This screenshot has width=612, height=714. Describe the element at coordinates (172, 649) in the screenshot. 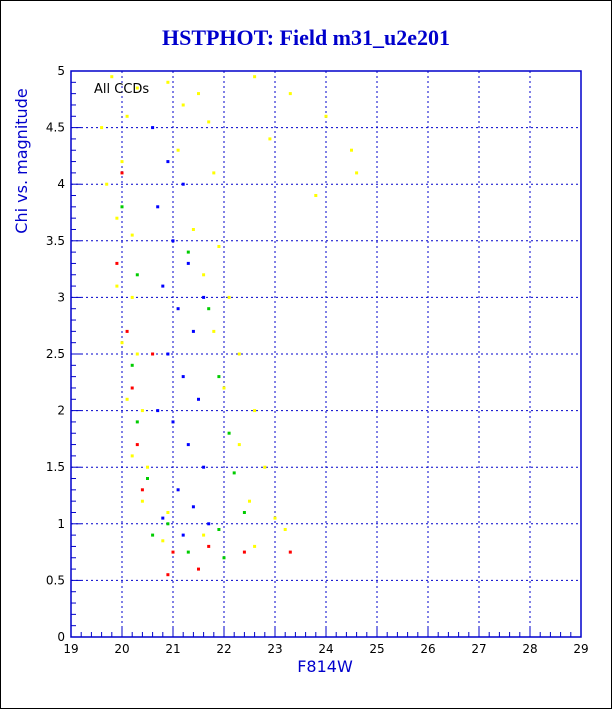

I see `x-tick-label: 21` at that location.